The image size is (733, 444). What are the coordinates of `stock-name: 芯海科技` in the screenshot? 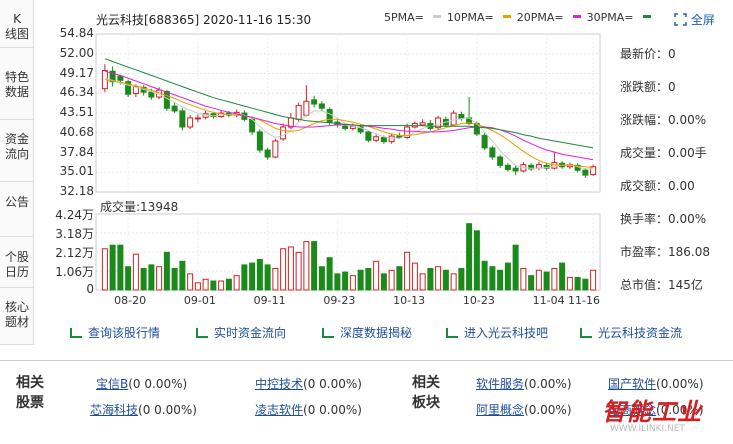 It's located at (114, 410).